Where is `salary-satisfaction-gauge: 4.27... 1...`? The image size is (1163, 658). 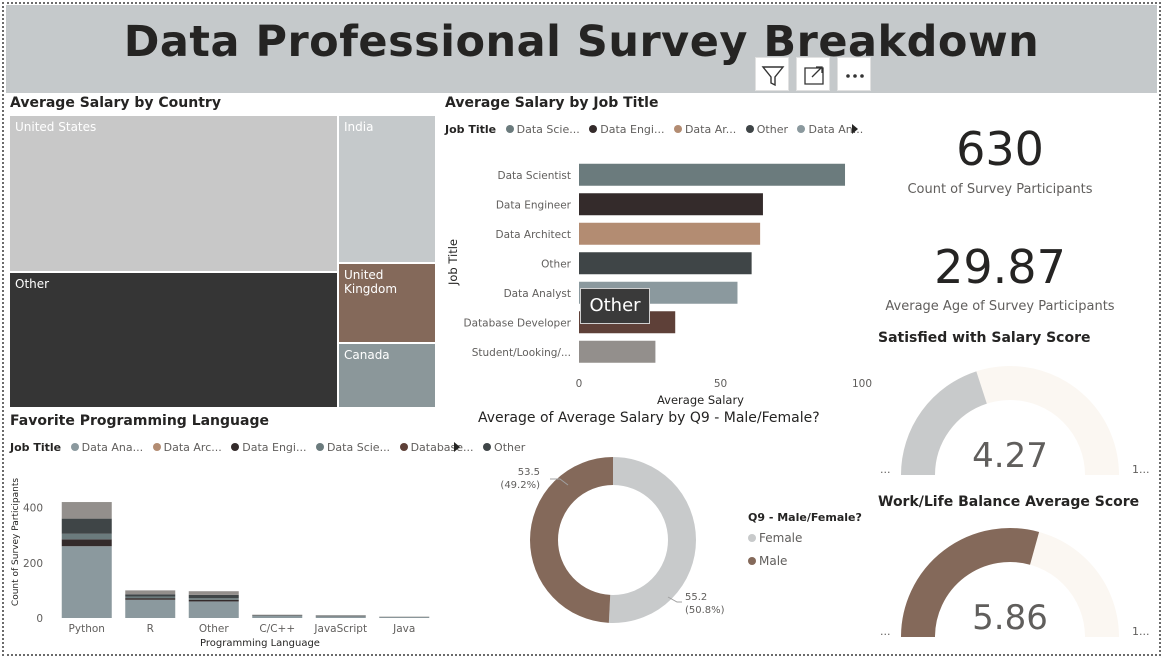
salary-satisfaction-gauge: 4.27... 1... is located at coordinates (1015, 421).